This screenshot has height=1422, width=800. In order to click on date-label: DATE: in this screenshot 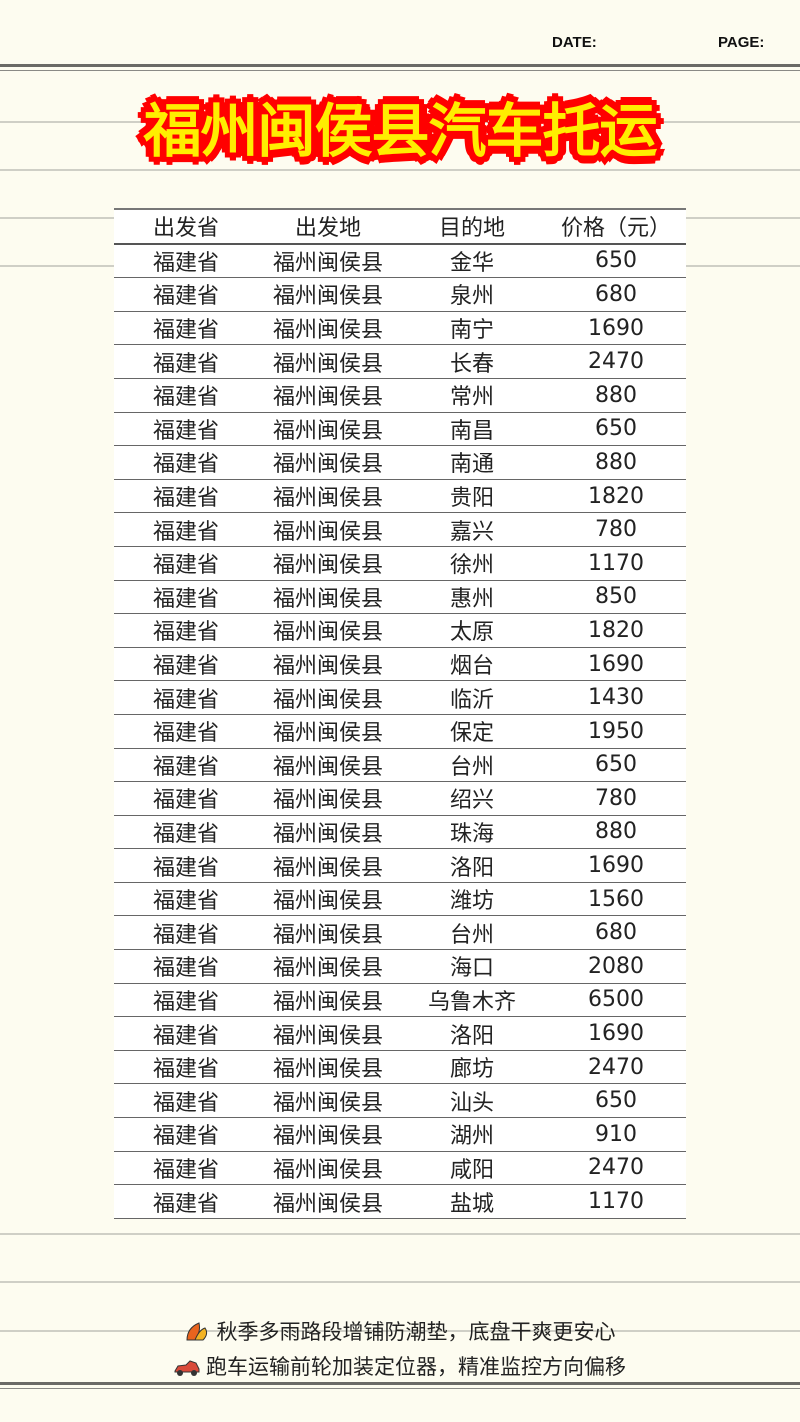, I will do `click(574, 42)`.